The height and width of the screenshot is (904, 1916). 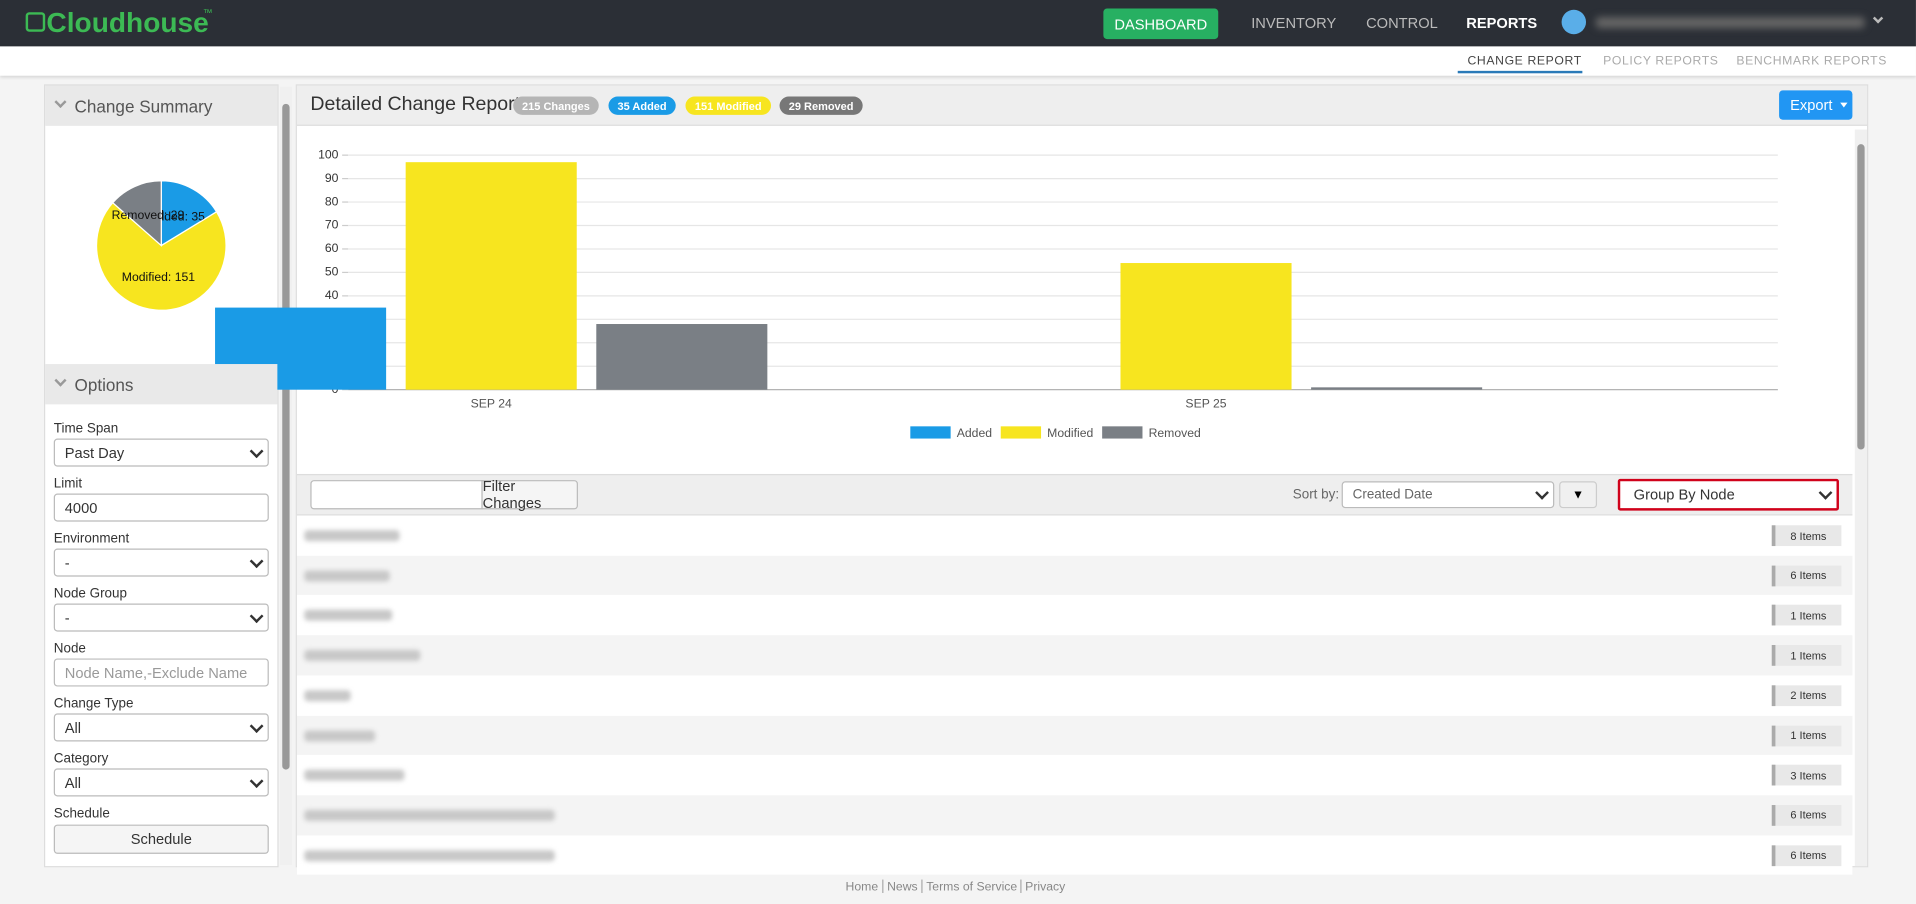 What do you see at coordinates (1294, 23) in the screenshot?
I see `nav-item: INVENTORY` at bounding box center [1294, 23].